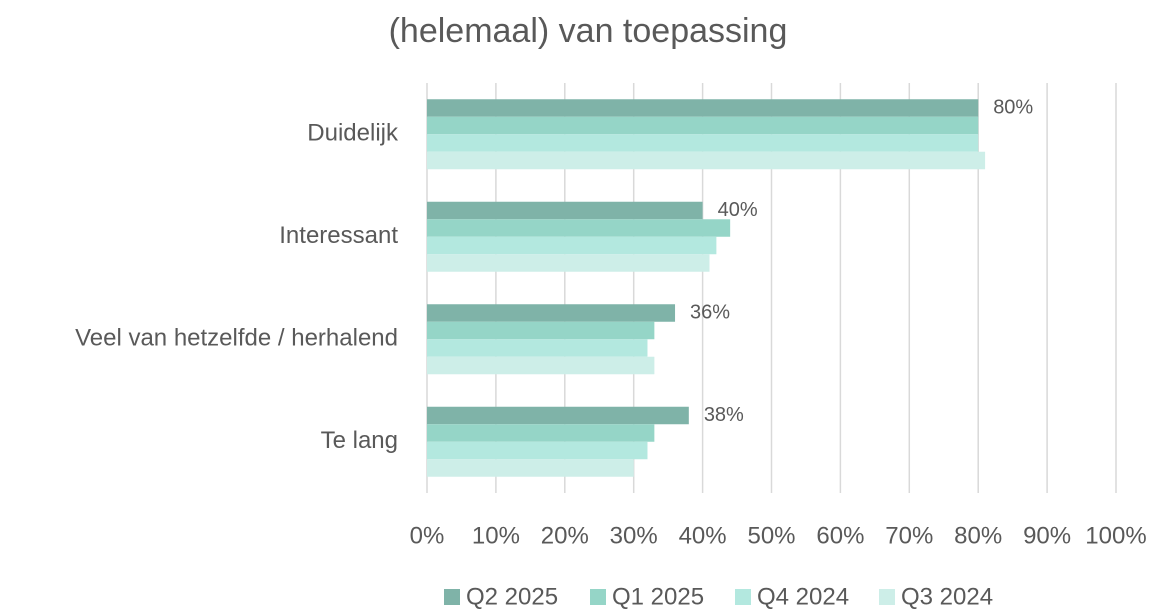 The width and height of the screenshot is (1153, 610). I want to click on x-tick-label: 80%, so click(978, 535).